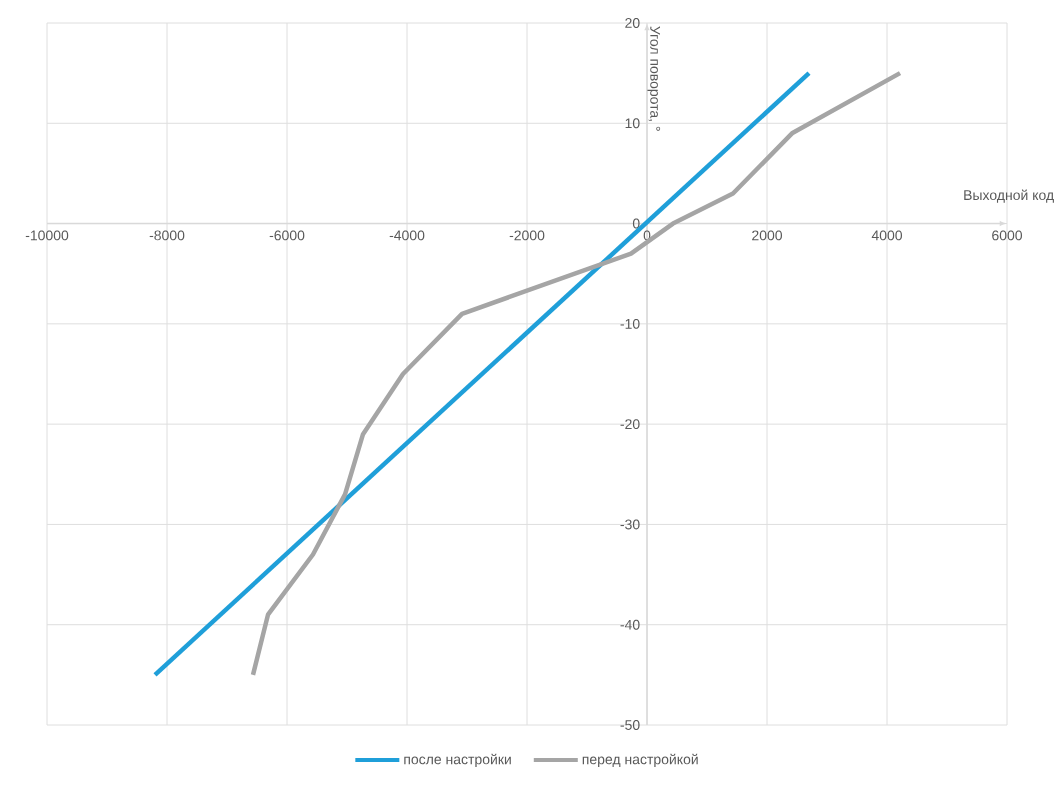 This screenshot has height=787, width=1064. I want to click on x-tick-label: -8000, so click(167, 235).